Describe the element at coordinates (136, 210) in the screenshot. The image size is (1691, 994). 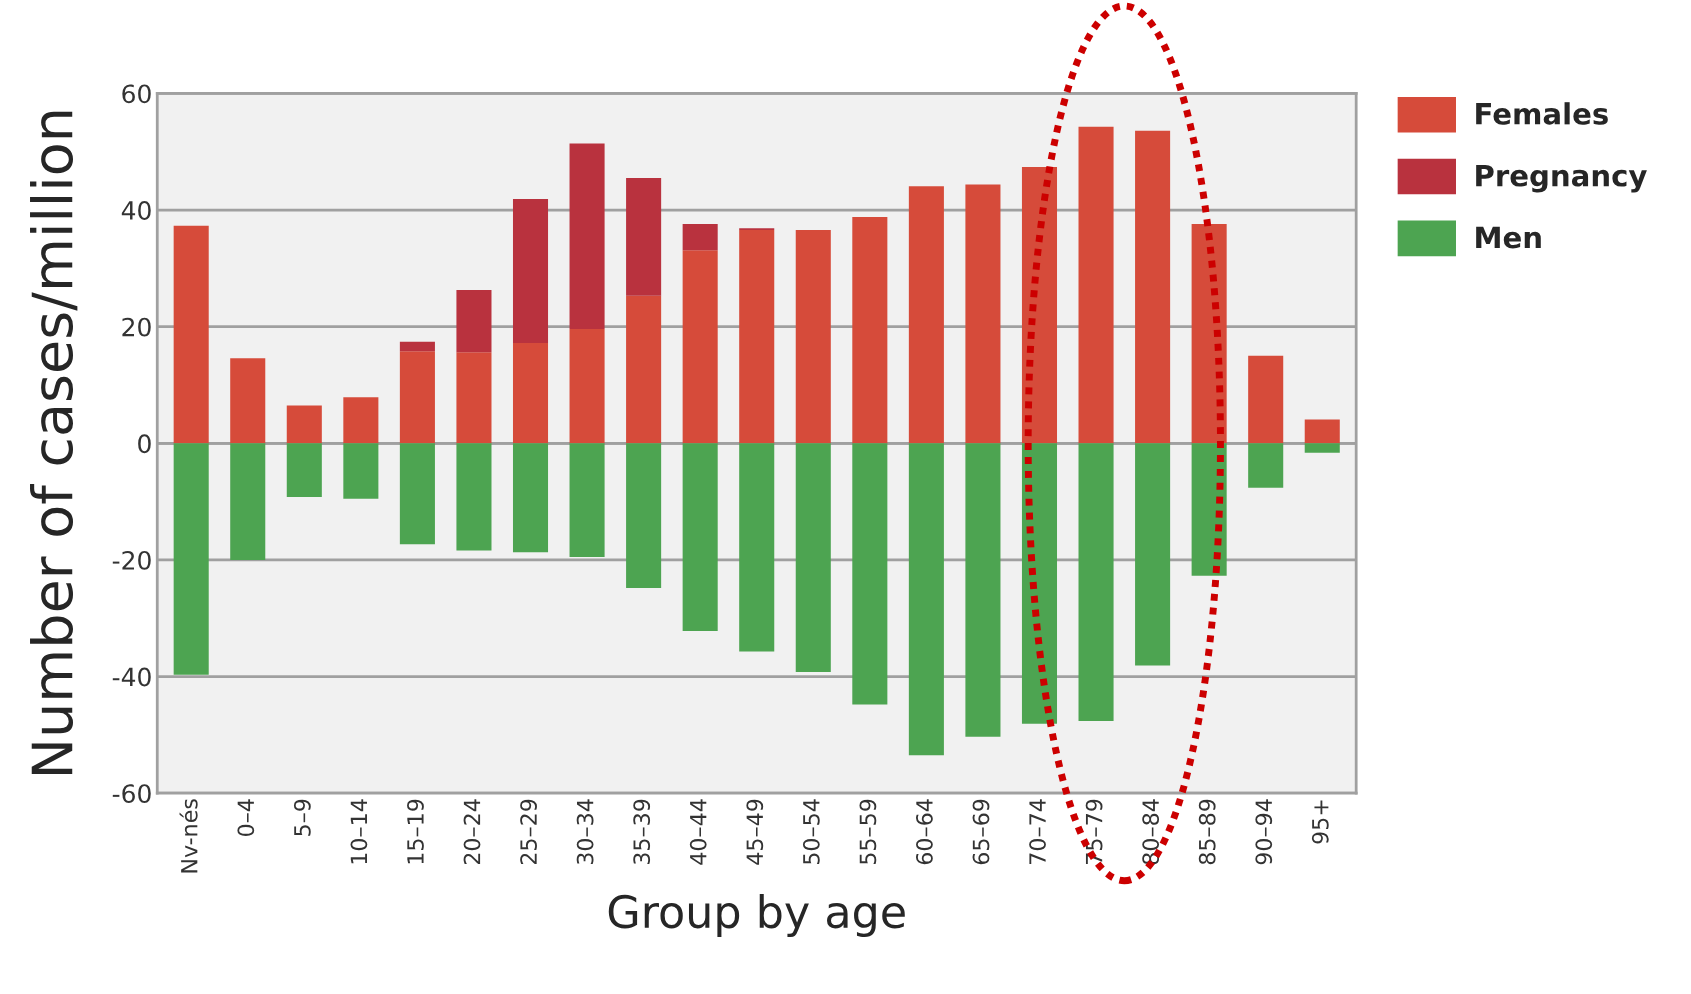
I see `y-tick-label: 40` at that location.